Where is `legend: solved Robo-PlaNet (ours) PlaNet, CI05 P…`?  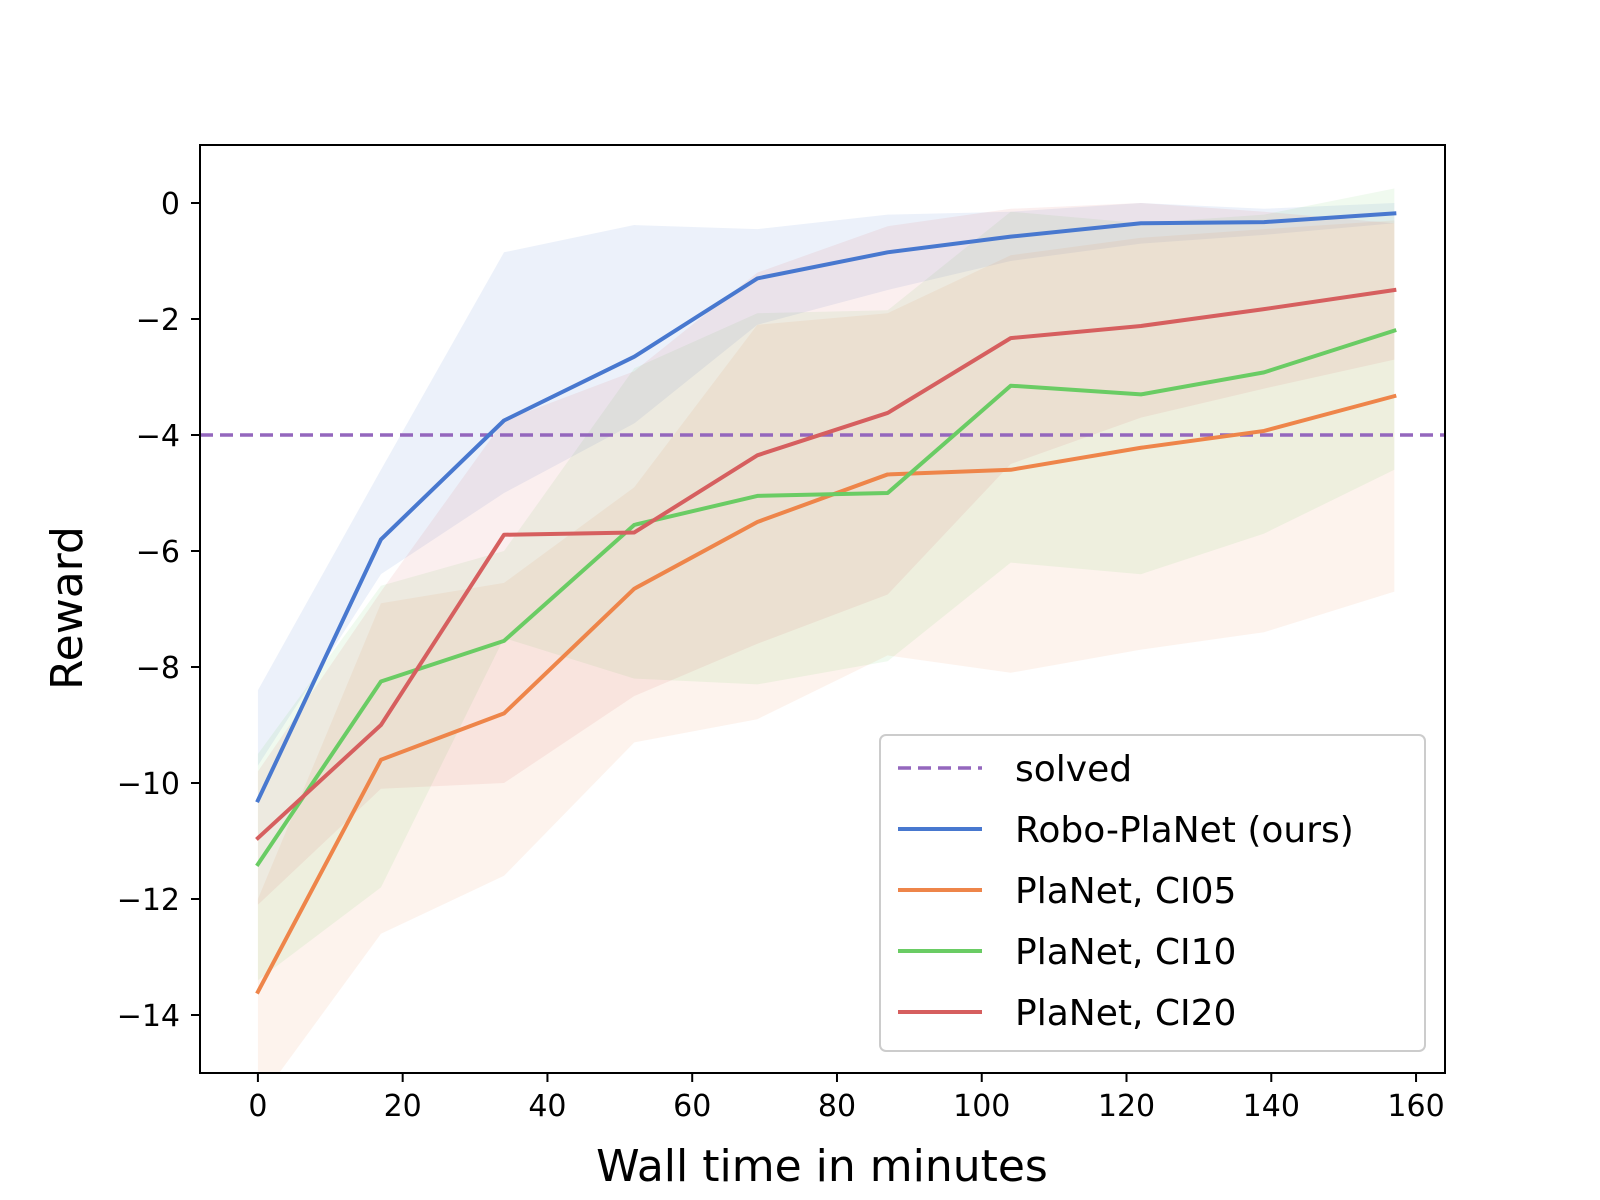 legend: solved Robo-PlaNet (ours) PlaNet, CI05 P… is located at coordinates (1152, 893).